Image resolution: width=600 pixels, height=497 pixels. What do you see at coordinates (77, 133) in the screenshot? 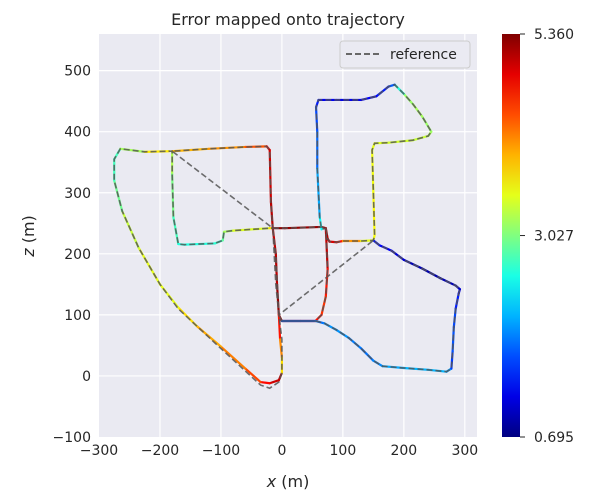
I see `y-tick-label: 400` at bounding box center [77, 133].